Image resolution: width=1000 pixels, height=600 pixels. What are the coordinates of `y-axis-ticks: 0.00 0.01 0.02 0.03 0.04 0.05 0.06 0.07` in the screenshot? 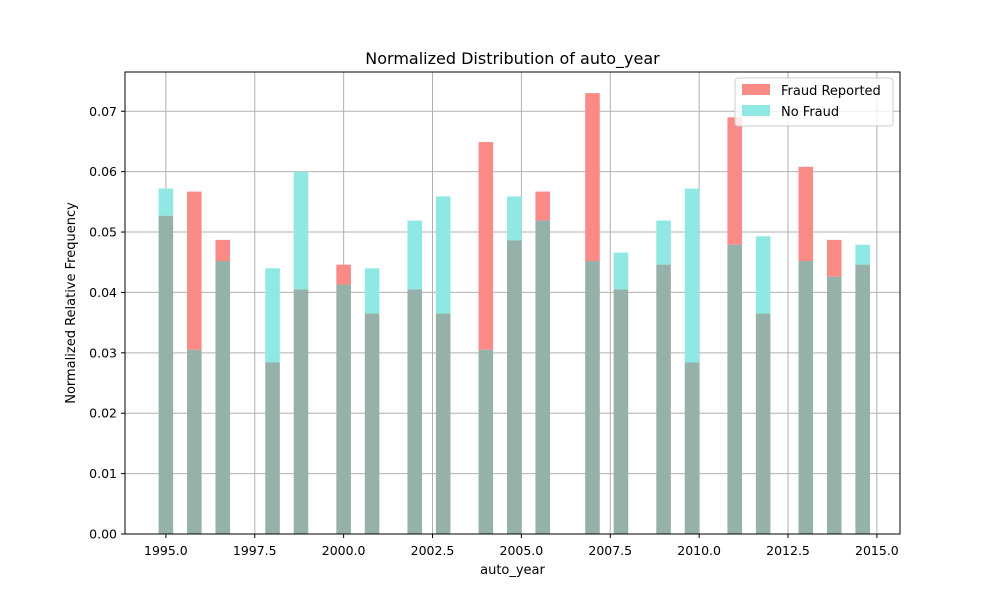 It's located at (107, 323).